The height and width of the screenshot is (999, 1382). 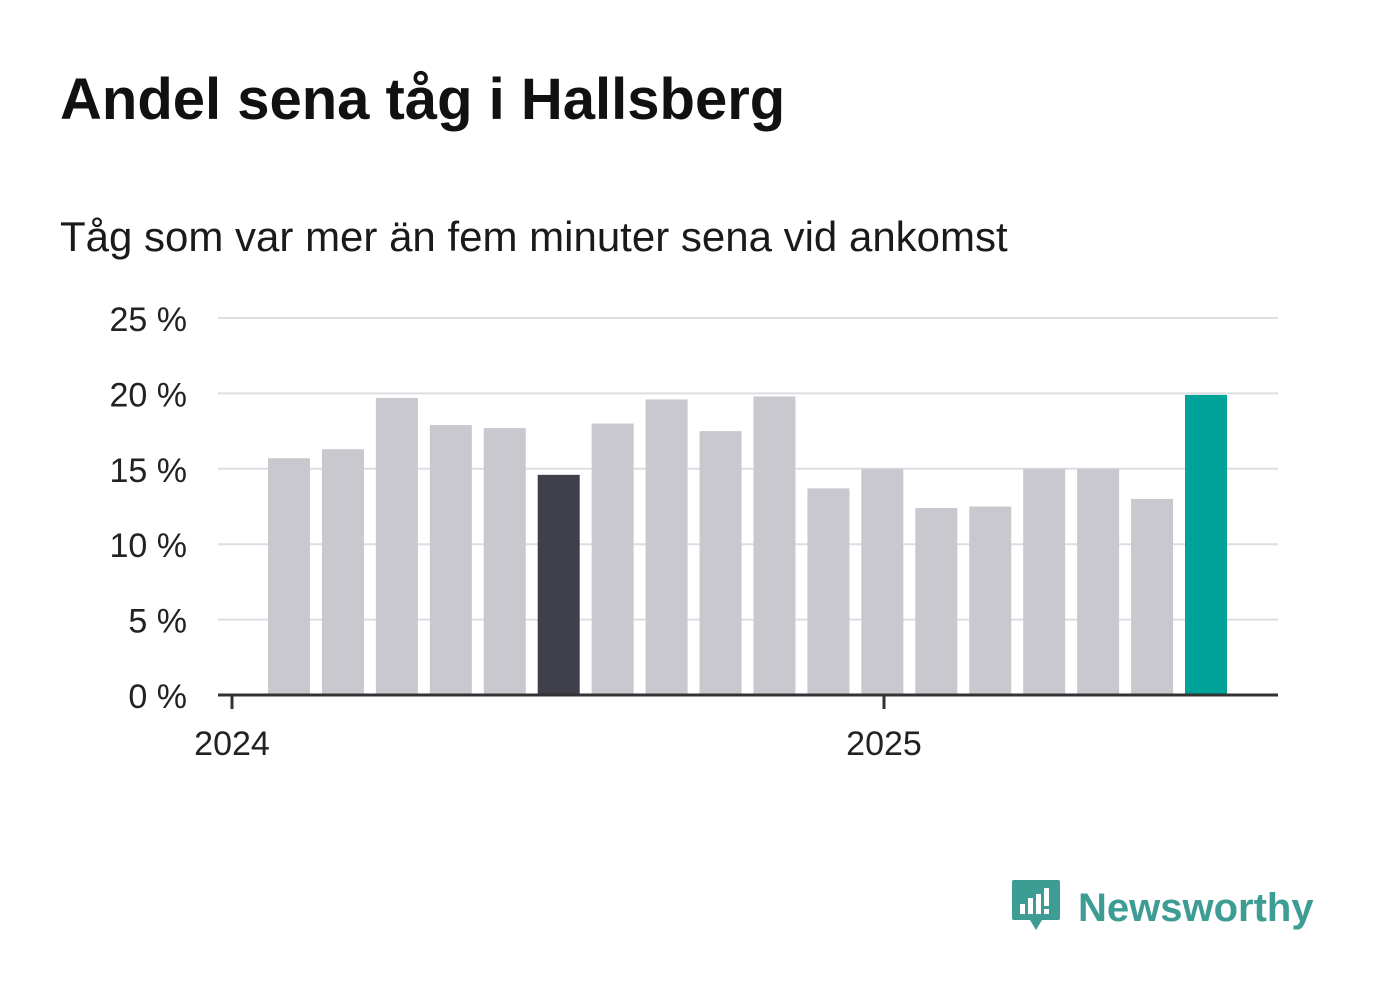 I want to click on y-tick-label: 25 %, so click(x=149, y=320).